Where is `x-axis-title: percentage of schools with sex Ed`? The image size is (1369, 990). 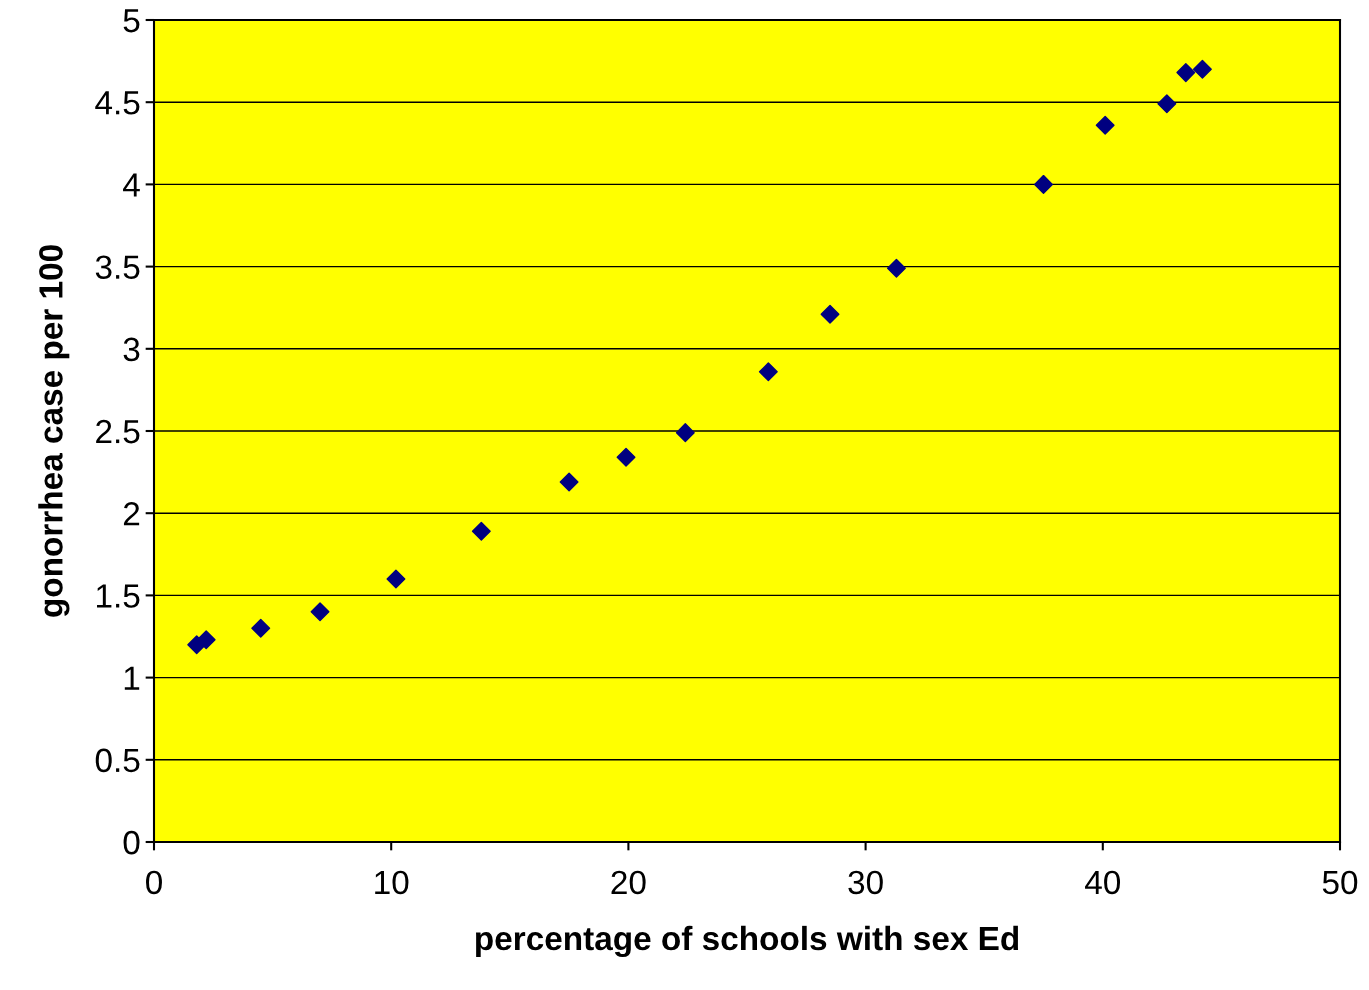
x-axis-title: percentage of schools with sex Ed is located at coordinates (747, 941).